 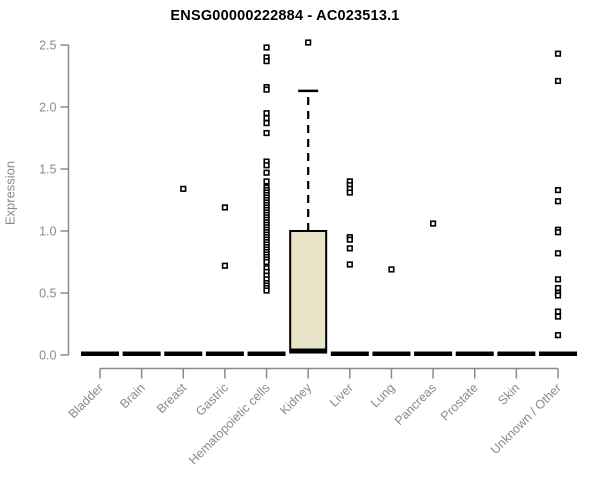 I want to click on x-tick-label: Skin, so click(x=508, y=394).